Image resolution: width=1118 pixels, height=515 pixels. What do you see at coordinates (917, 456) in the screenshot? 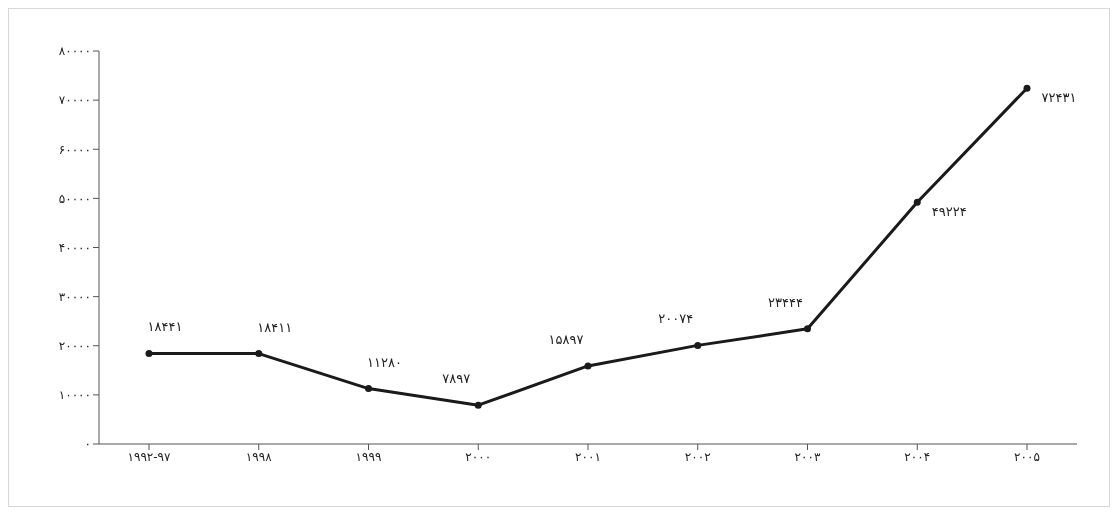
I see `x-tick-label: ۲۰۰۴` at bounding box center [917, 456].